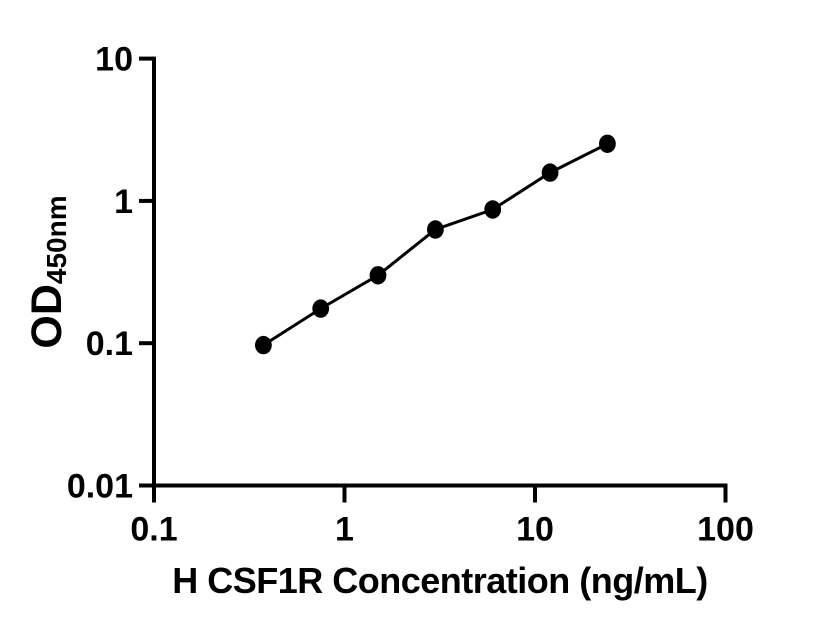 The image size is (816, 640). What do you see at coordinates (109, 344) in the screenshot?
I see `y-tick-label: 0.1` at bounding box center [109, 344].